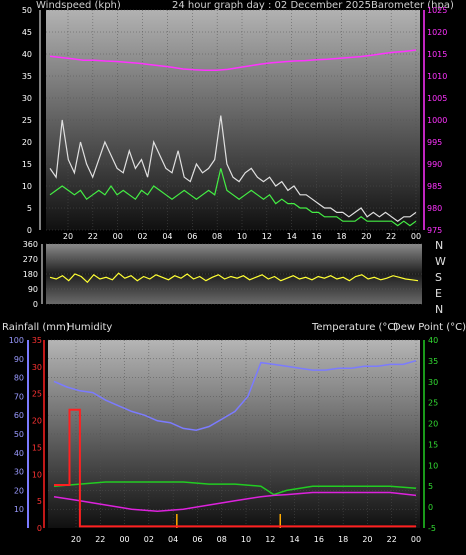  I want to click on climate-x-tick-label: 12, so click(270, 539).